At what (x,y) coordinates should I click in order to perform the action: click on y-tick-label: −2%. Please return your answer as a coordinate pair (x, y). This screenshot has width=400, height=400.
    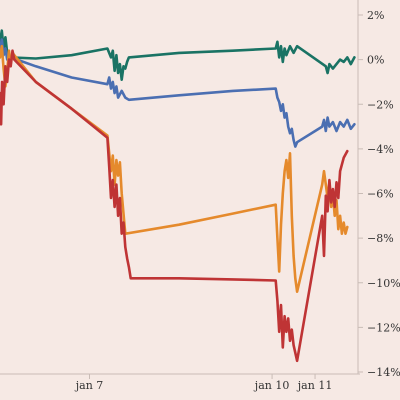
    Looking at the image, I should click on (380, 104).